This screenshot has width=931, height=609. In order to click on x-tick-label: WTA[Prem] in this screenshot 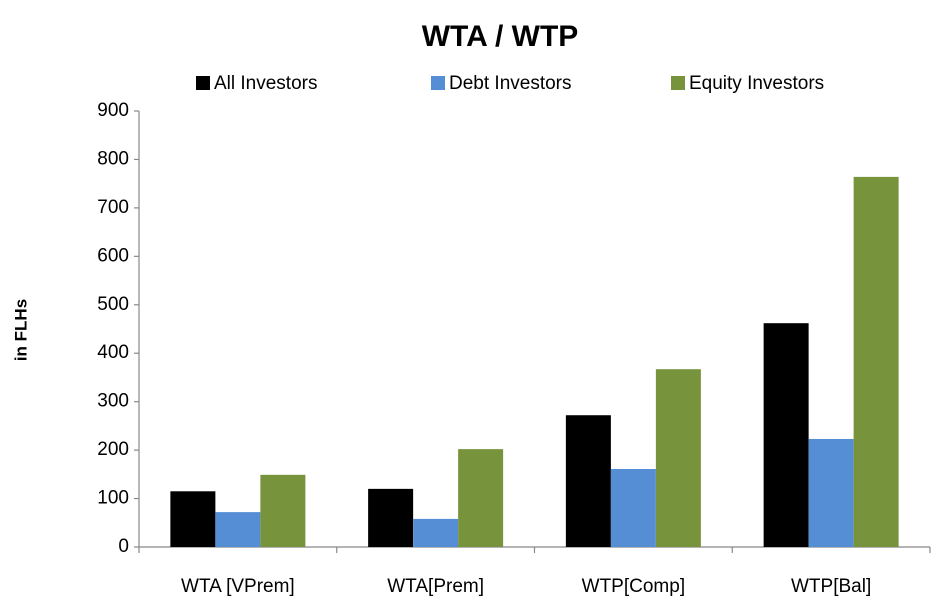, I will do `click(435, 586)`.